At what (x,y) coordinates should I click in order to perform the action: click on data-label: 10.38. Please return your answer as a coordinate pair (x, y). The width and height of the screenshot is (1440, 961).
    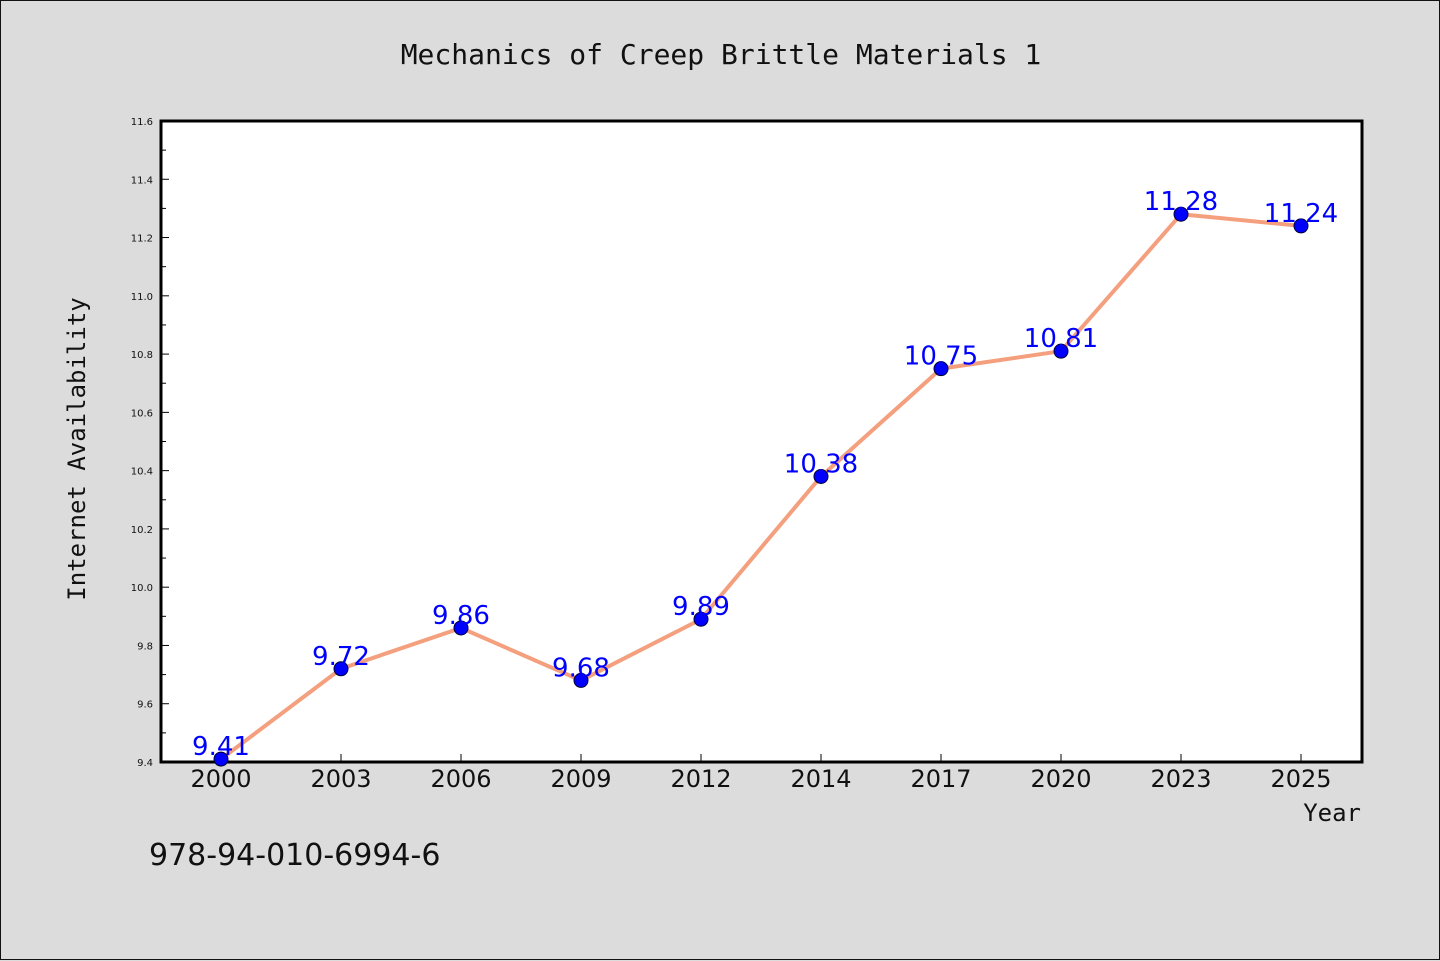
    Looking at the image, I should click on (821, 464).